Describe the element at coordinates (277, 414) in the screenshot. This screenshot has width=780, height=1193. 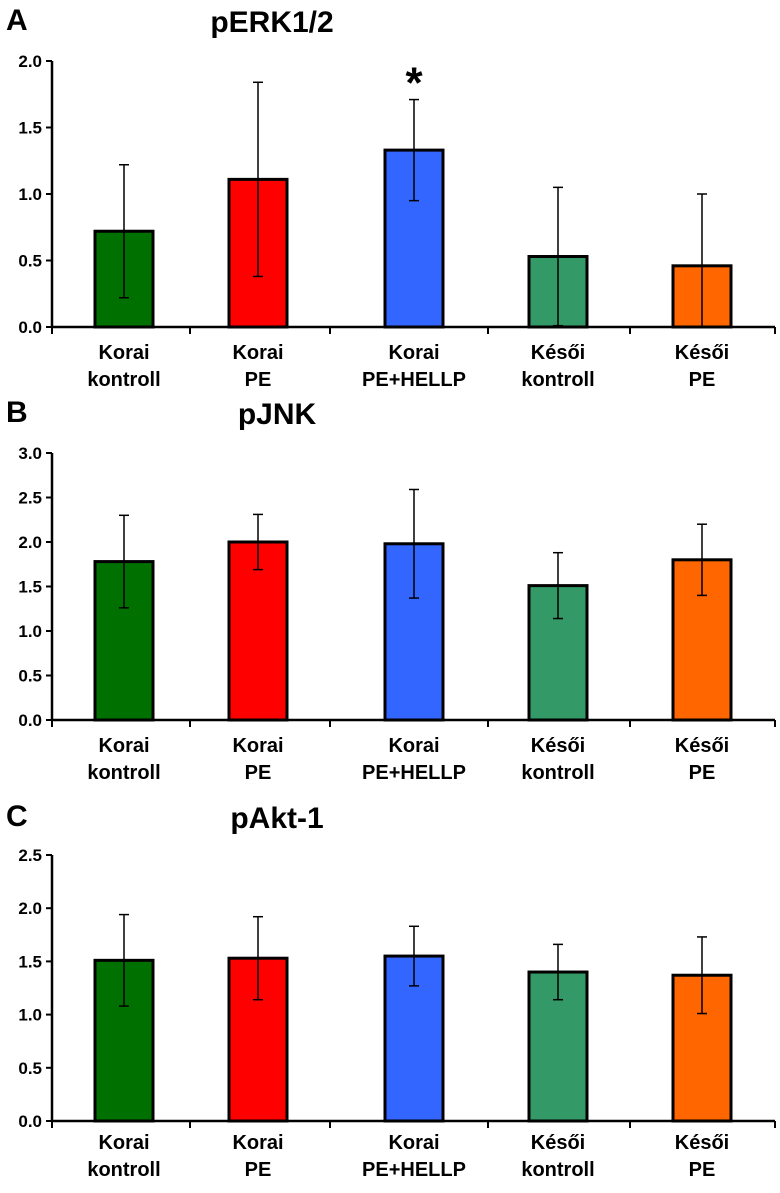
I see `chart-title: pJNK` at that location.